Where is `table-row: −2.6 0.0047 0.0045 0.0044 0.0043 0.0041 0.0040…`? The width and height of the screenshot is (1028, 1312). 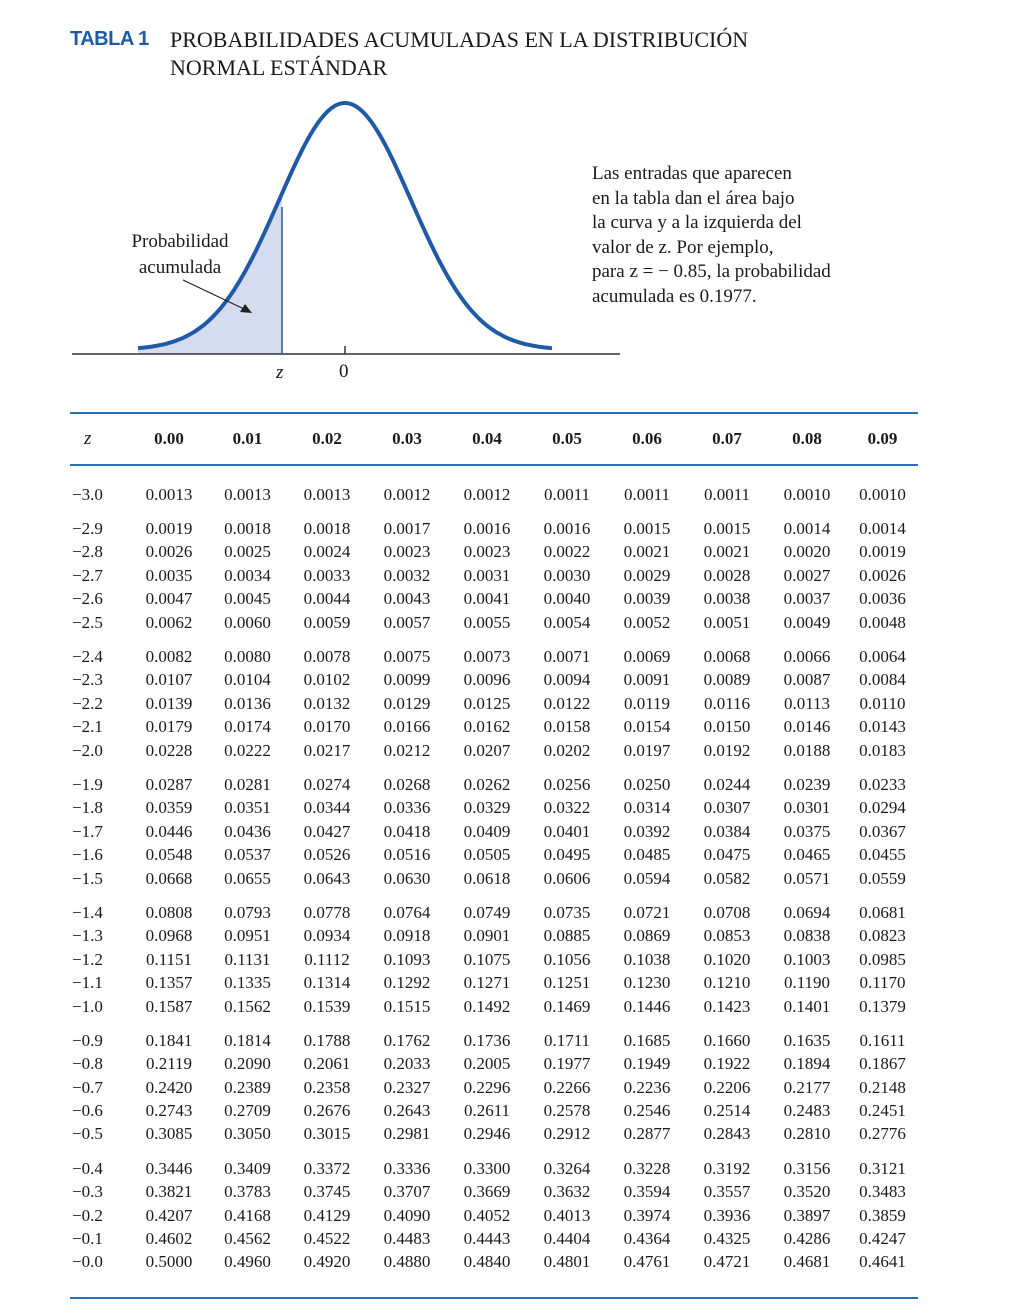
table-row: −2.6 0.0047 0.0045 0.0044 0.0043 0.0041 0.0040… is located at coordinates (494, 599).